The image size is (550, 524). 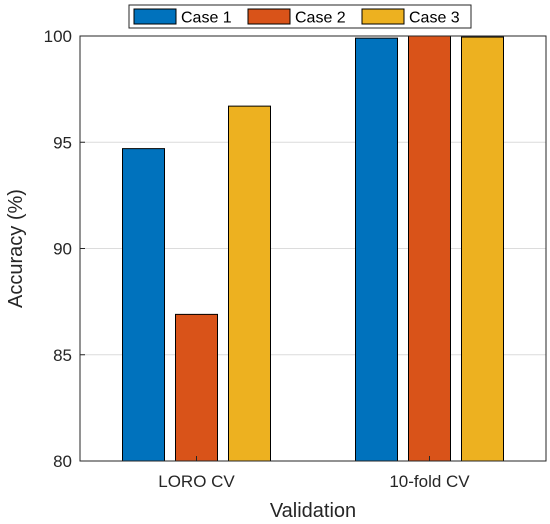 I want to click on x-axis-ticks: LORO CV 10-fold CV, so click(x=314, y=473).